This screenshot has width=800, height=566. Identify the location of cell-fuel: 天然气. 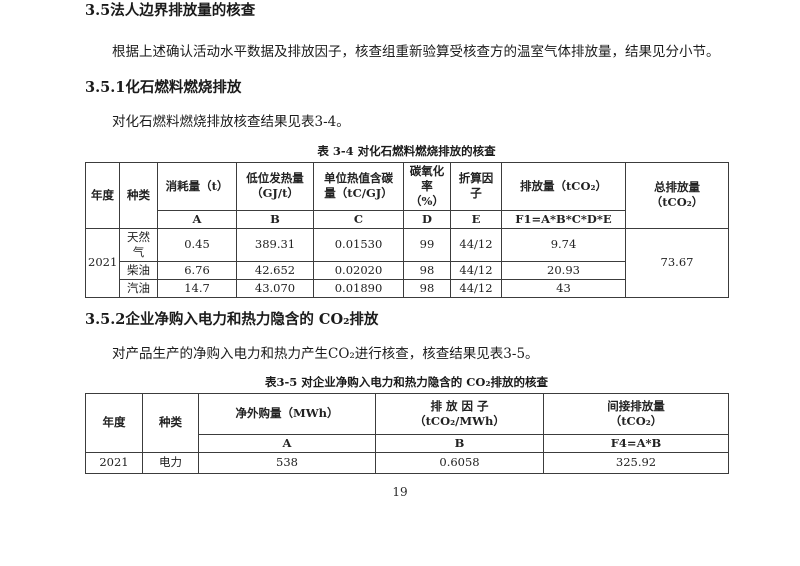
(138, 244).